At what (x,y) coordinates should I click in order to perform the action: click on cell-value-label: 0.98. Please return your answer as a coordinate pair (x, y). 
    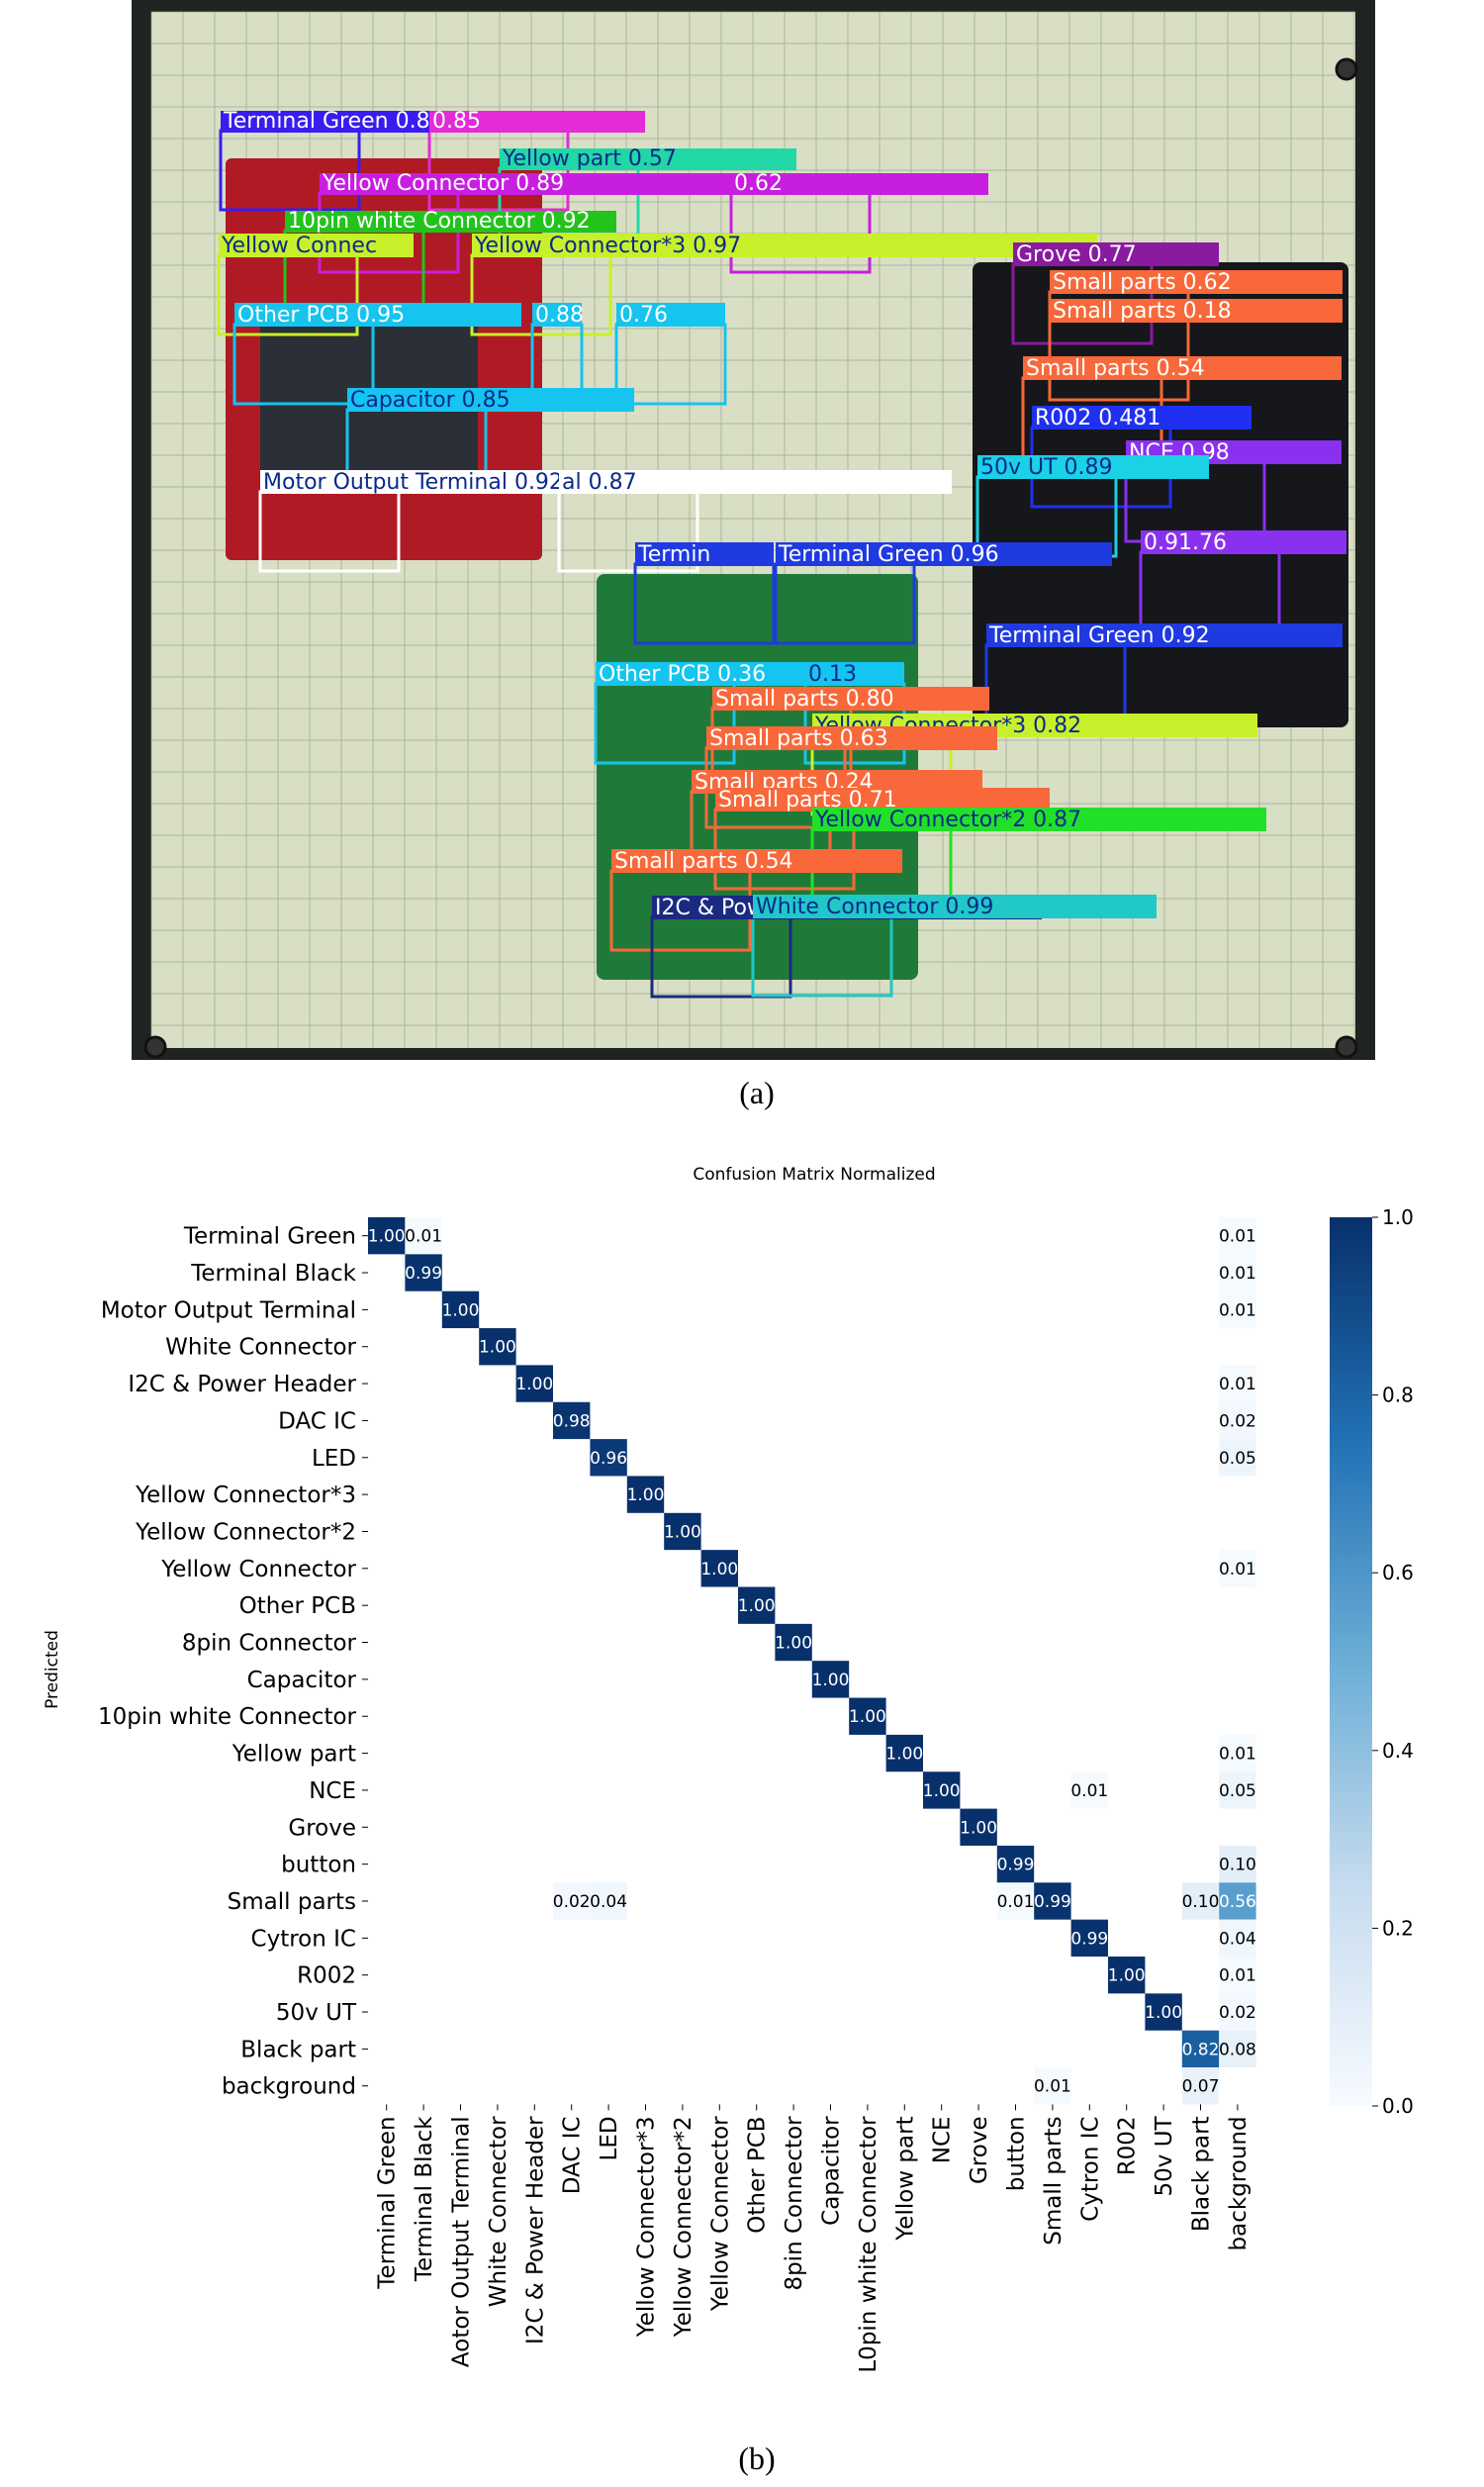
    Looking at the image, I should click on (572, 1421).